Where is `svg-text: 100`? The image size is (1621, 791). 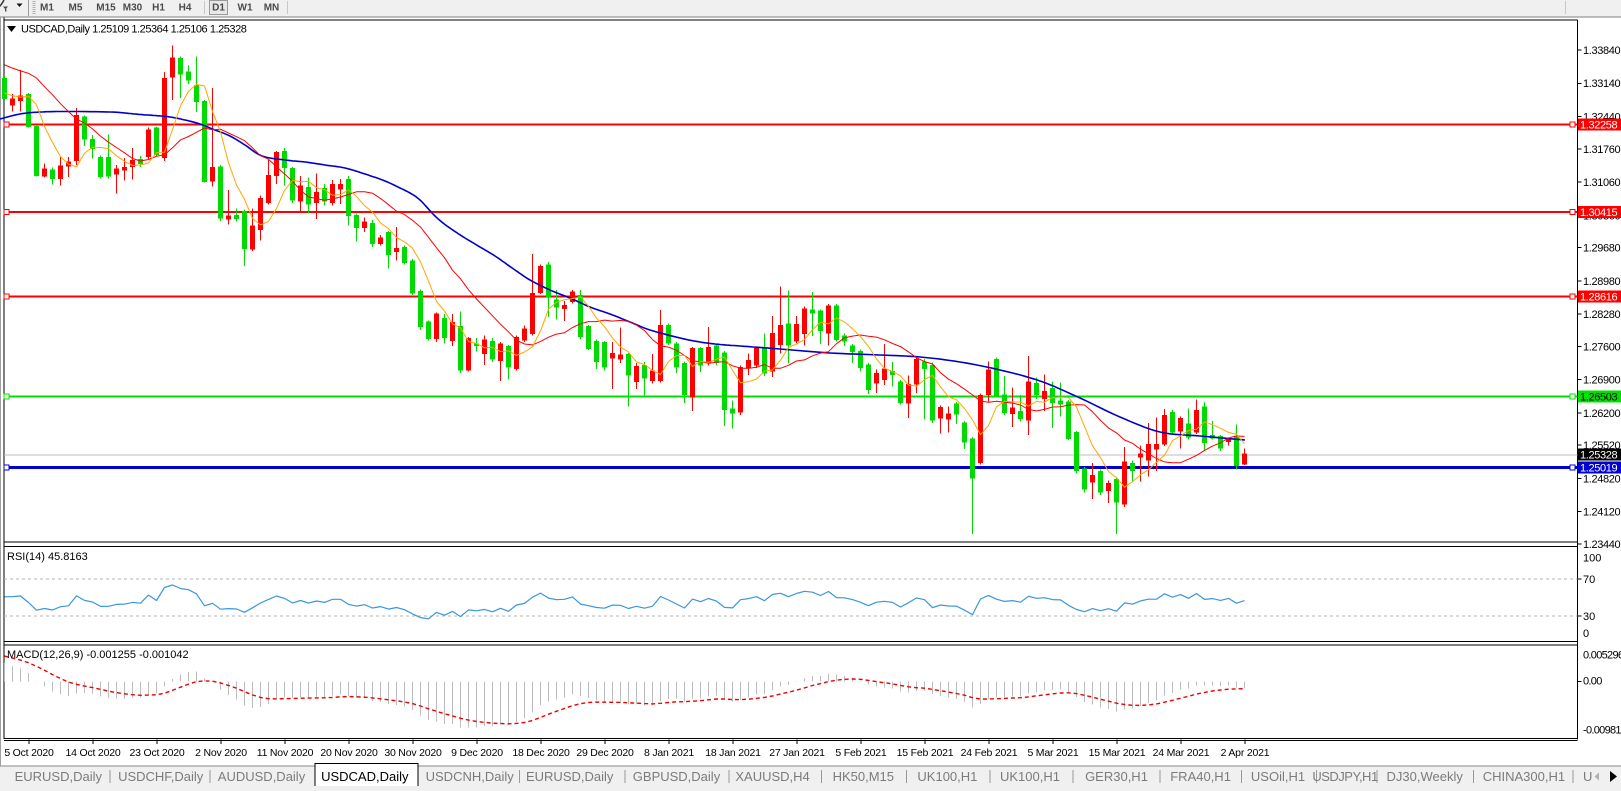 svg-text: 100 is located at coordinates (1592, 559).